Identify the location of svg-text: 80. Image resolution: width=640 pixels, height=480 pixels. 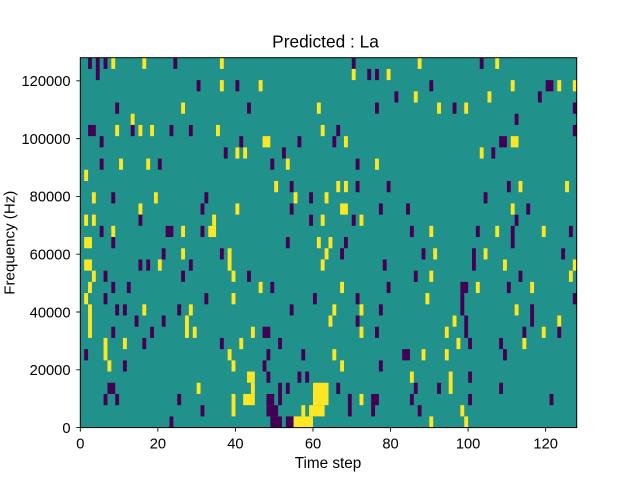
(390, 445).